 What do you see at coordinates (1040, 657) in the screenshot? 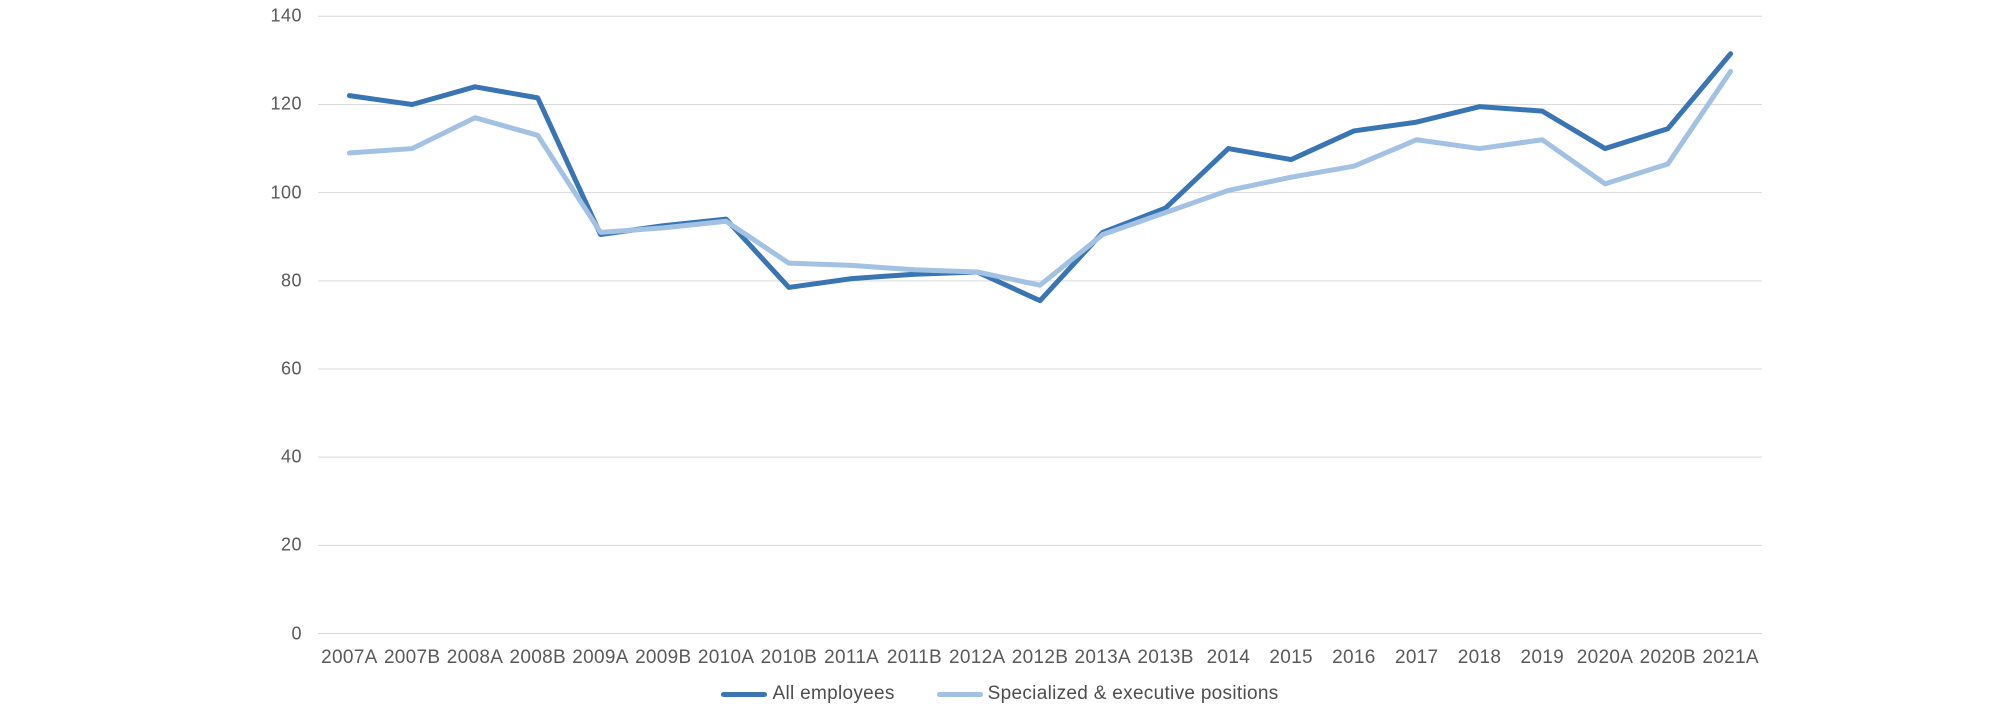
I see `x-axis-tick-label: 2012B` at bounding box center [1040, 657].